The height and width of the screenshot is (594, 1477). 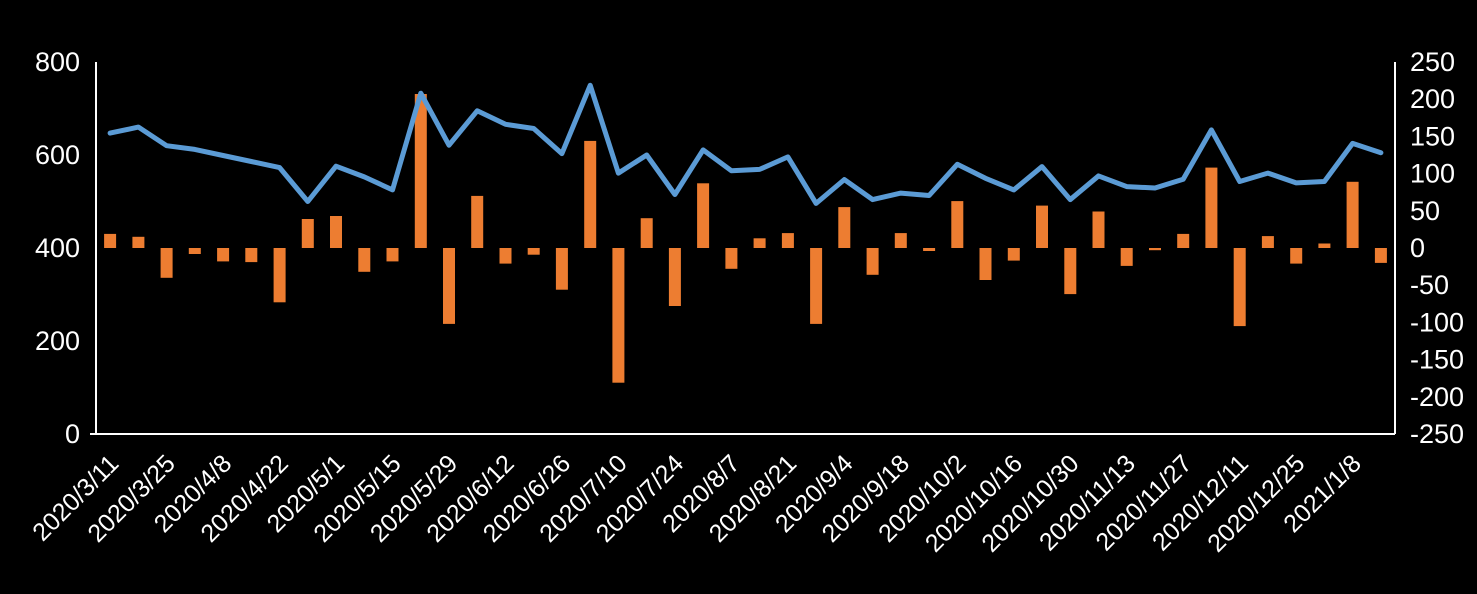 What do you see at coordinates (1437, 434) in the screenshot?
I see `right-axis-tick-label: -250` at bounding box center [1437, 434].